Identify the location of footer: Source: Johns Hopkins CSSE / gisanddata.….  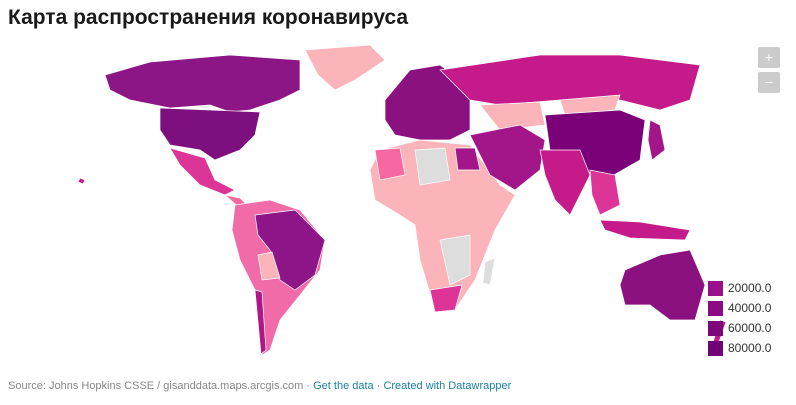
(259, 386).